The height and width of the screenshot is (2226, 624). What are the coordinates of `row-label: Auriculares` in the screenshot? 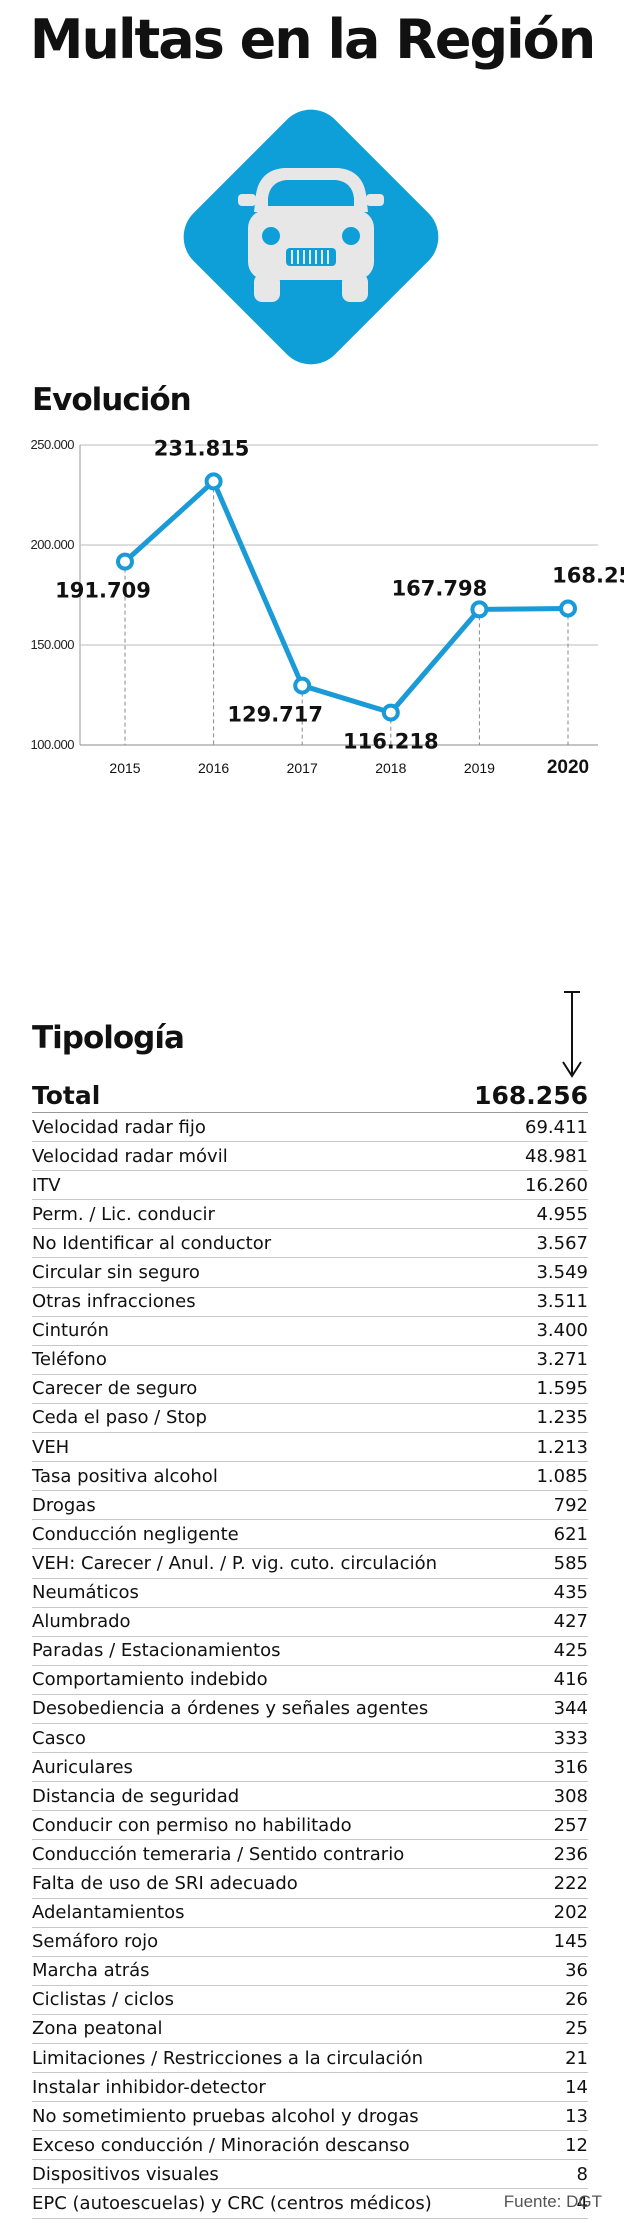 It's located at (82, 1767).